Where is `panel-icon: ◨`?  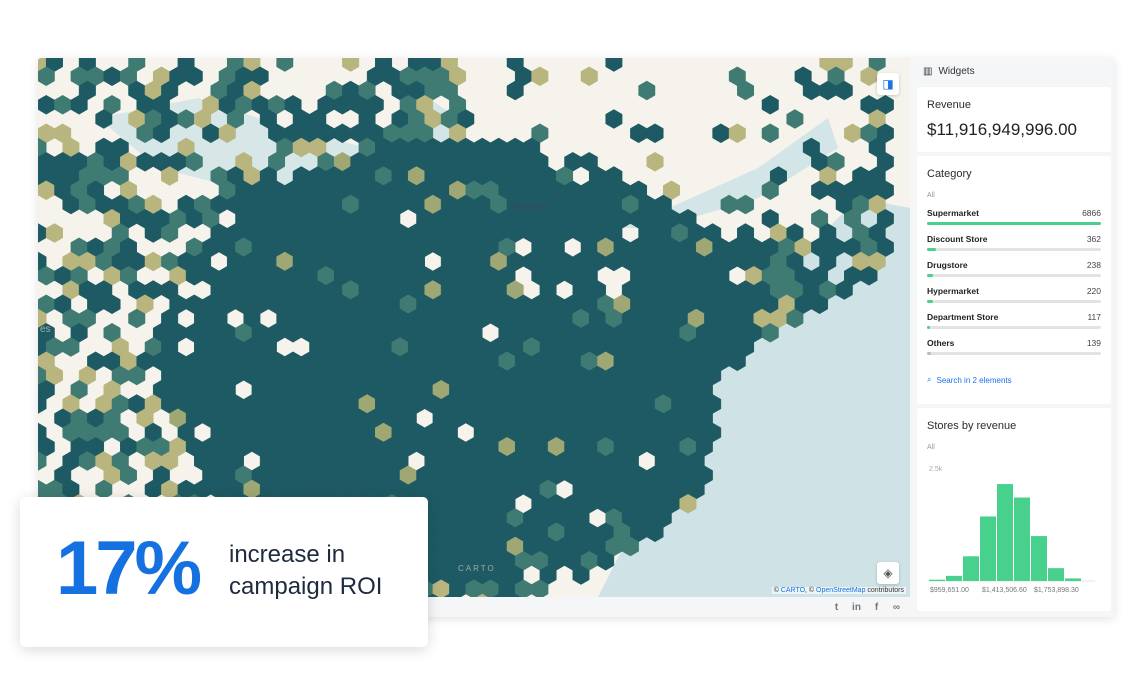 panel-icon: ◨ is located at coordinates (888, 84).